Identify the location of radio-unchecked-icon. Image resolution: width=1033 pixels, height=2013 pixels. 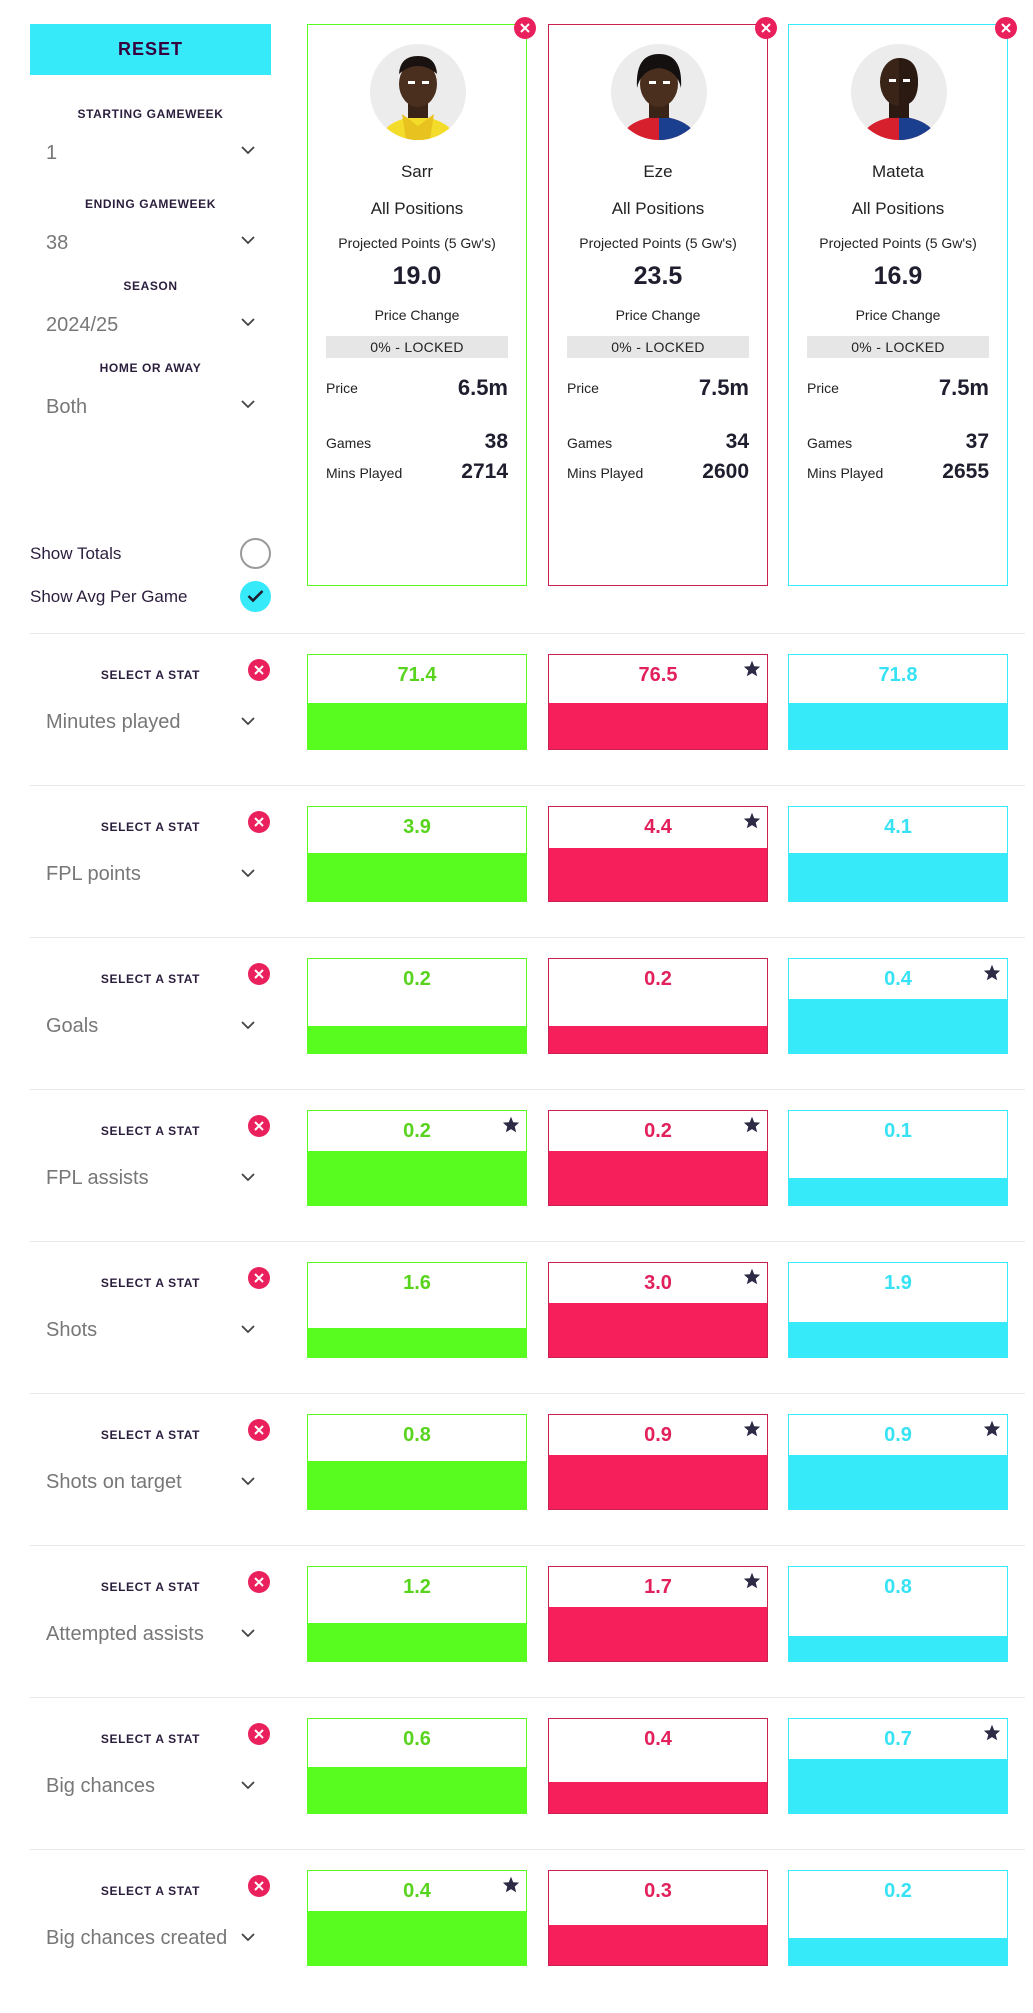
(255, 553).